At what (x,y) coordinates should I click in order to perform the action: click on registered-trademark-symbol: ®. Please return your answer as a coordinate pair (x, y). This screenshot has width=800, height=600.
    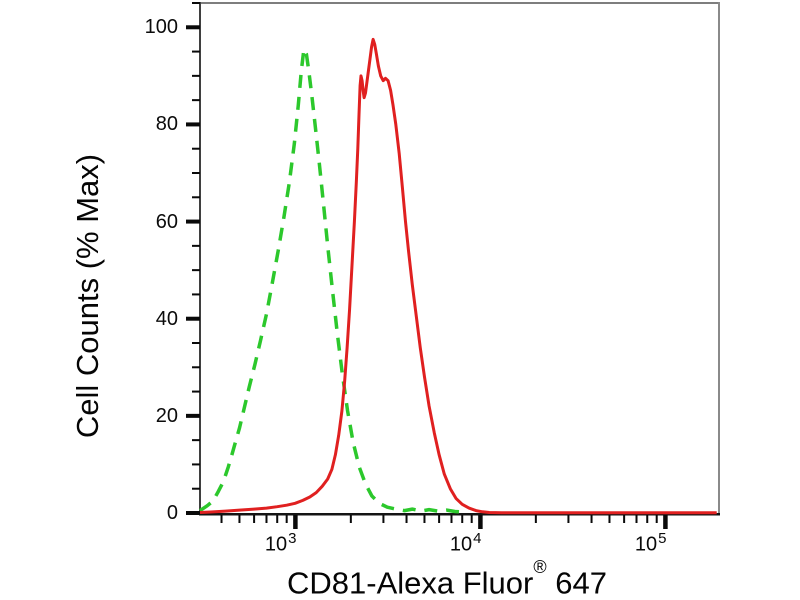
    Looking at the image, I should click on (540, 567).